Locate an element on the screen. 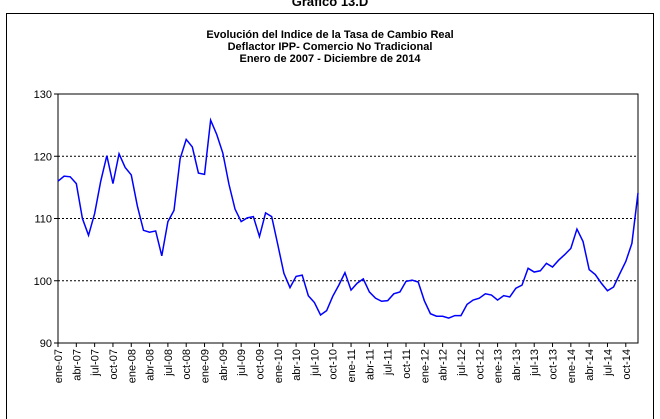 This screenshot has height=419, width=660. chart-subtitle: Deflactor IPP- Comercio No Tradicional is located at coordinates (330, 47).